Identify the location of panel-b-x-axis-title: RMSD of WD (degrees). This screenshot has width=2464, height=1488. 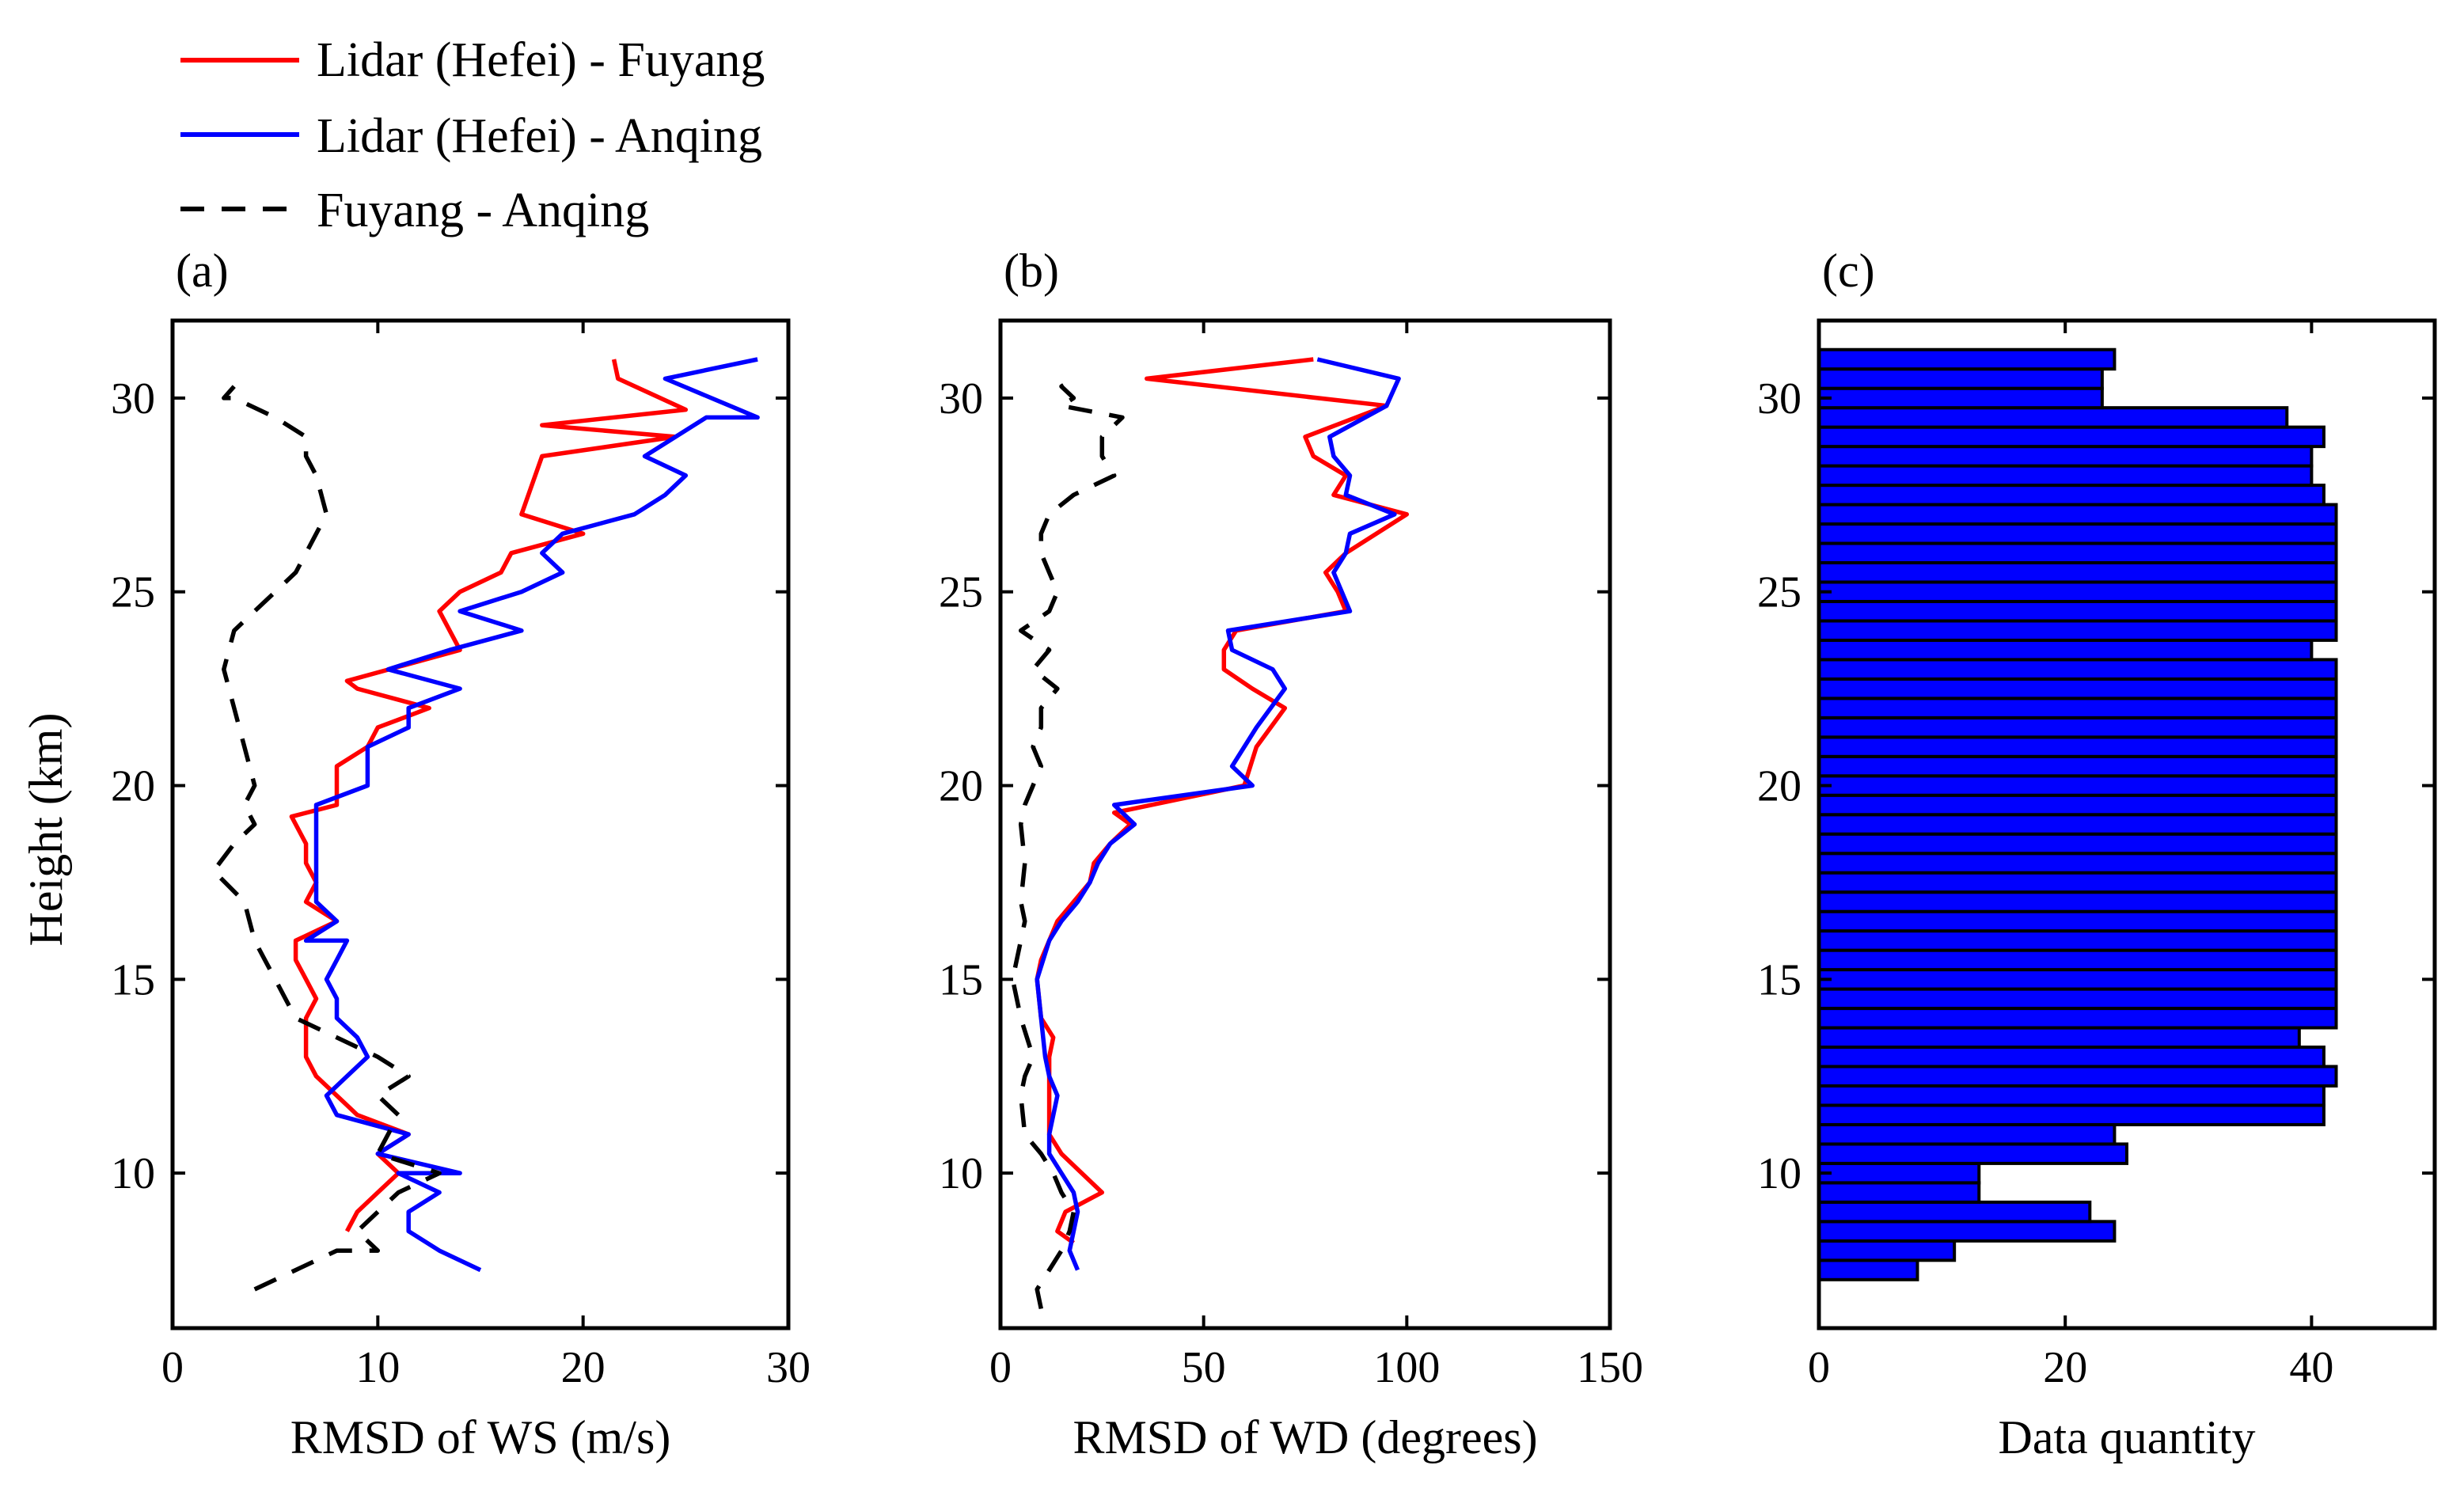
(1305, 1437).